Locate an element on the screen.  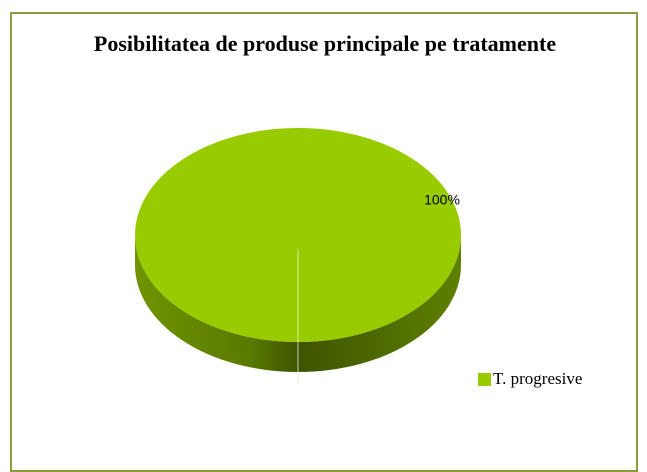
legend-label: T. progresive is located at coordinates (537, 378).